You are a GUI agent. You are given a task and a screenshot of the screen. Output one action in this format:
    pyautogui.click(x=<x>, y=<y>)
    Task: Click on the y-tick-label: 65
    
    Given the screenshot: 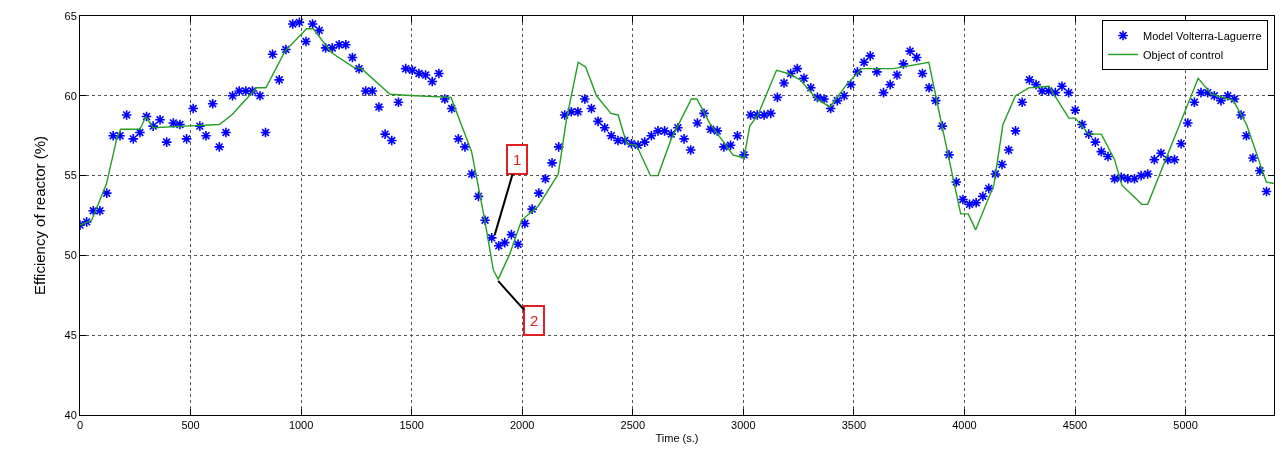 What is the action you would take?
    pyautogui.click(x=70, y=15)
    